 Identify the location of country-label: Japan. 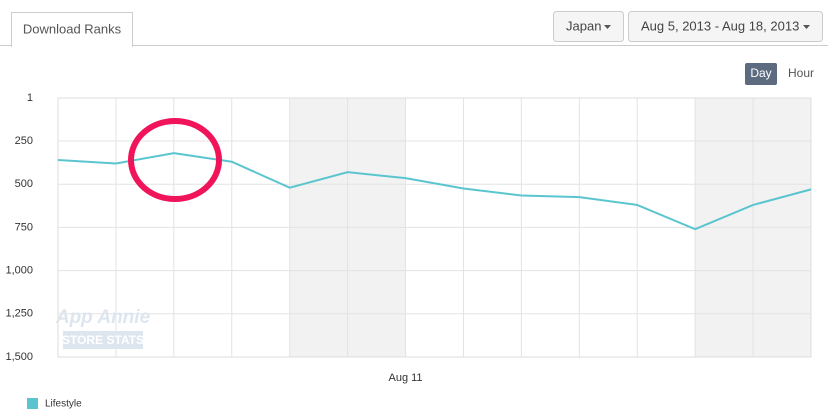
(583, 25).